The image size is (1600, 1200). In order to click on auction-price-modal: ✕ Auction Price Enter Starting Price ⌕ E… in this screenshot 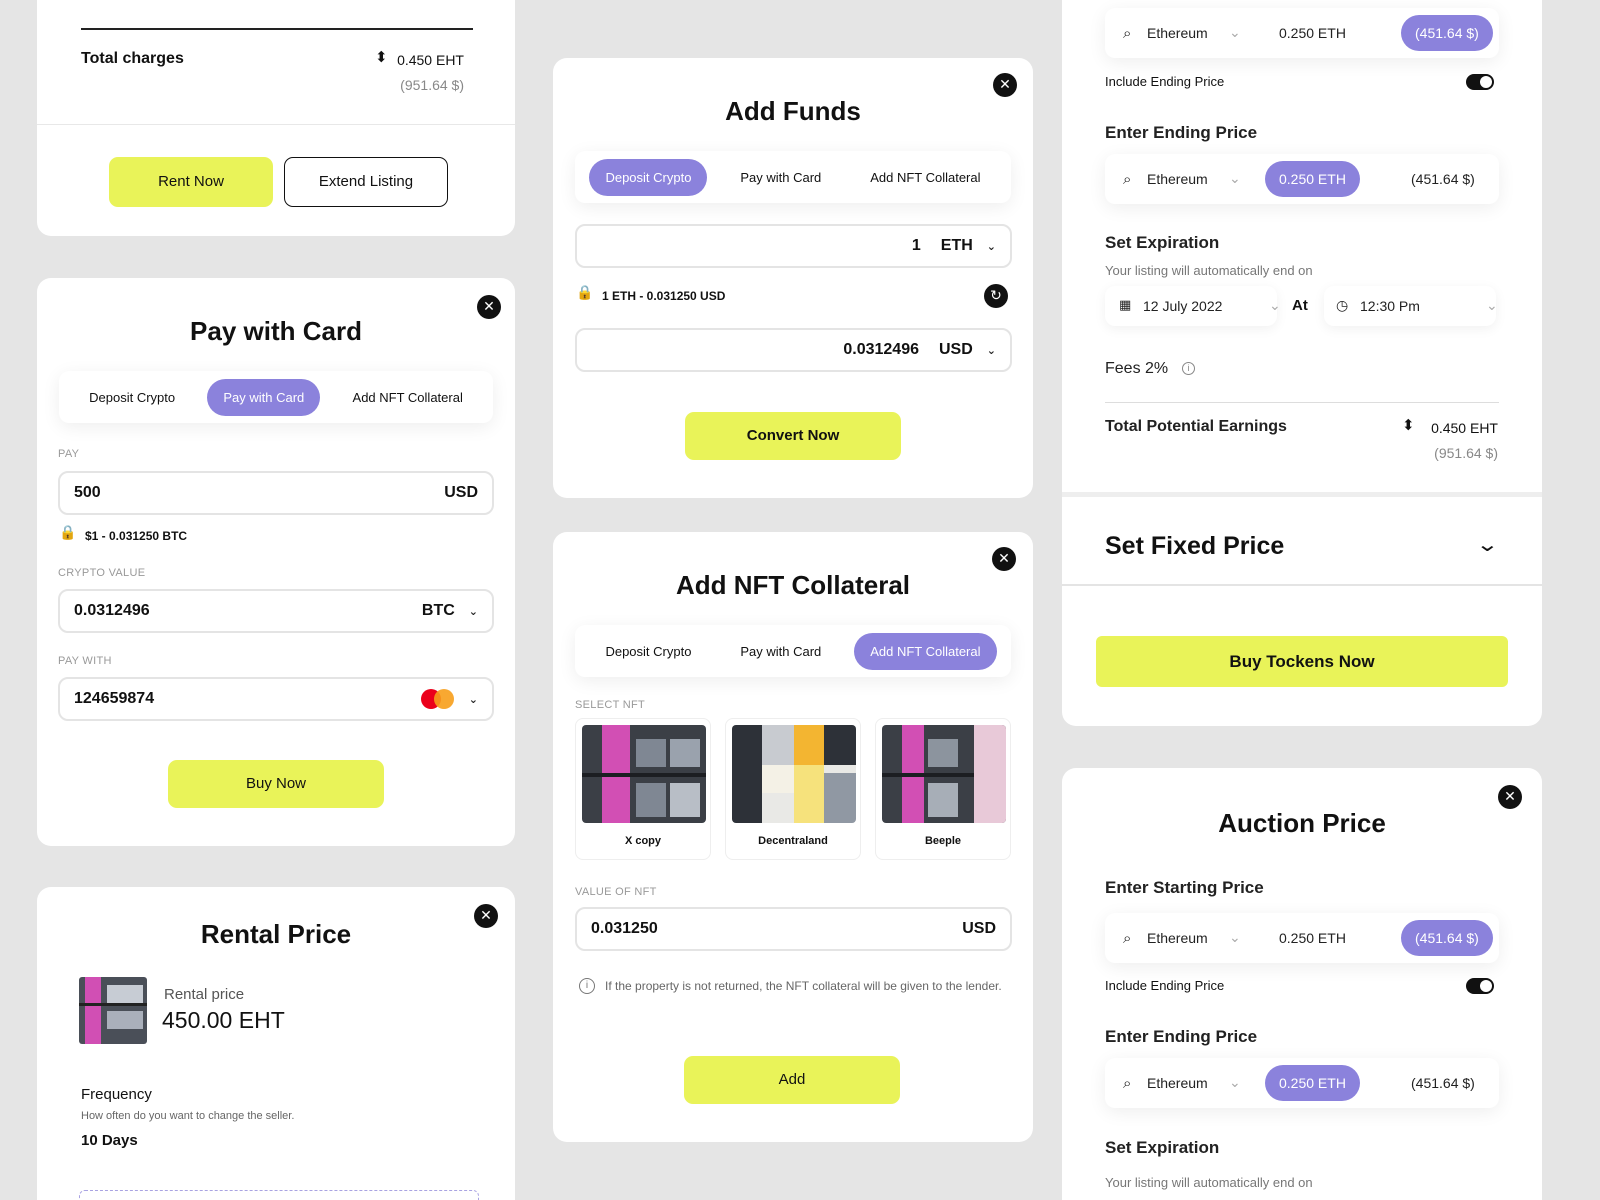, I will do `click(1302, 984)`.